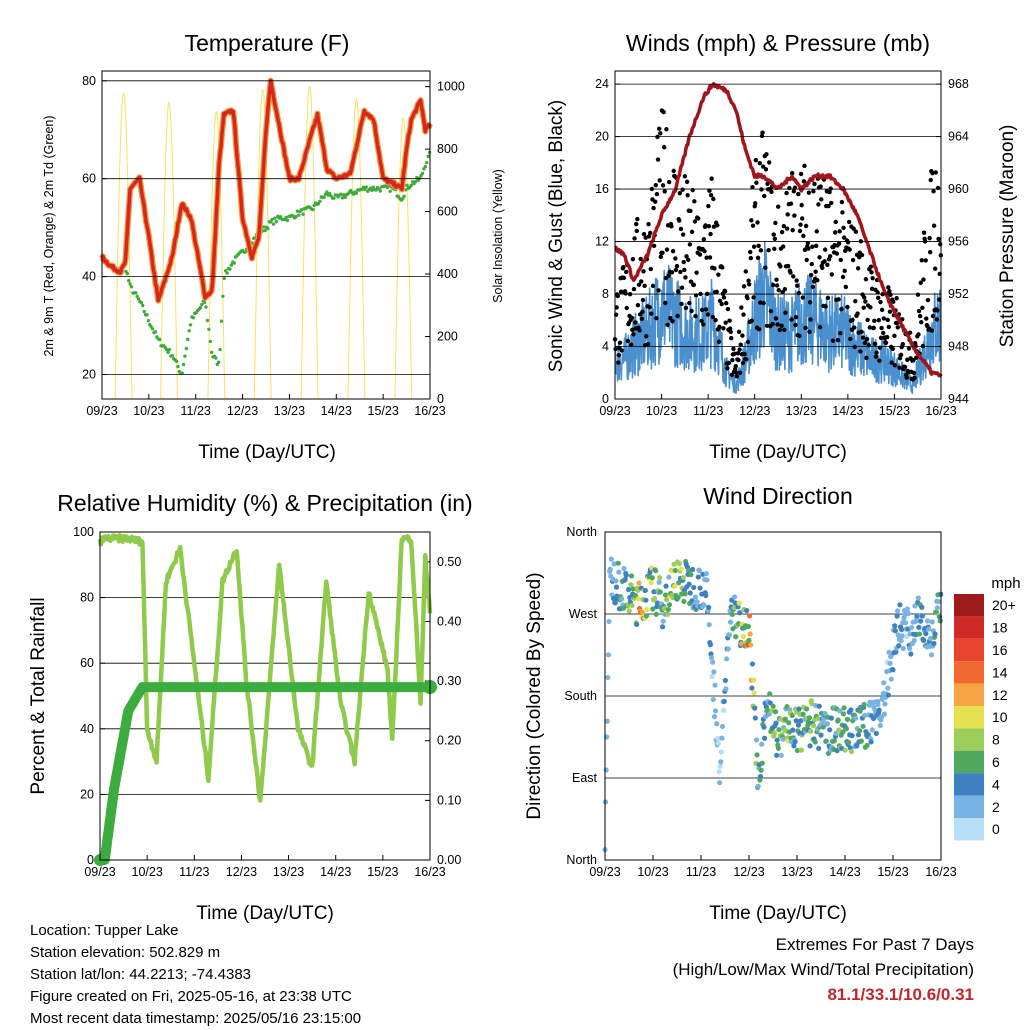  Describe the element at coordinates (196, 411) in the screenshot. I see `temperature-xtick-label: 11/23` at that location.